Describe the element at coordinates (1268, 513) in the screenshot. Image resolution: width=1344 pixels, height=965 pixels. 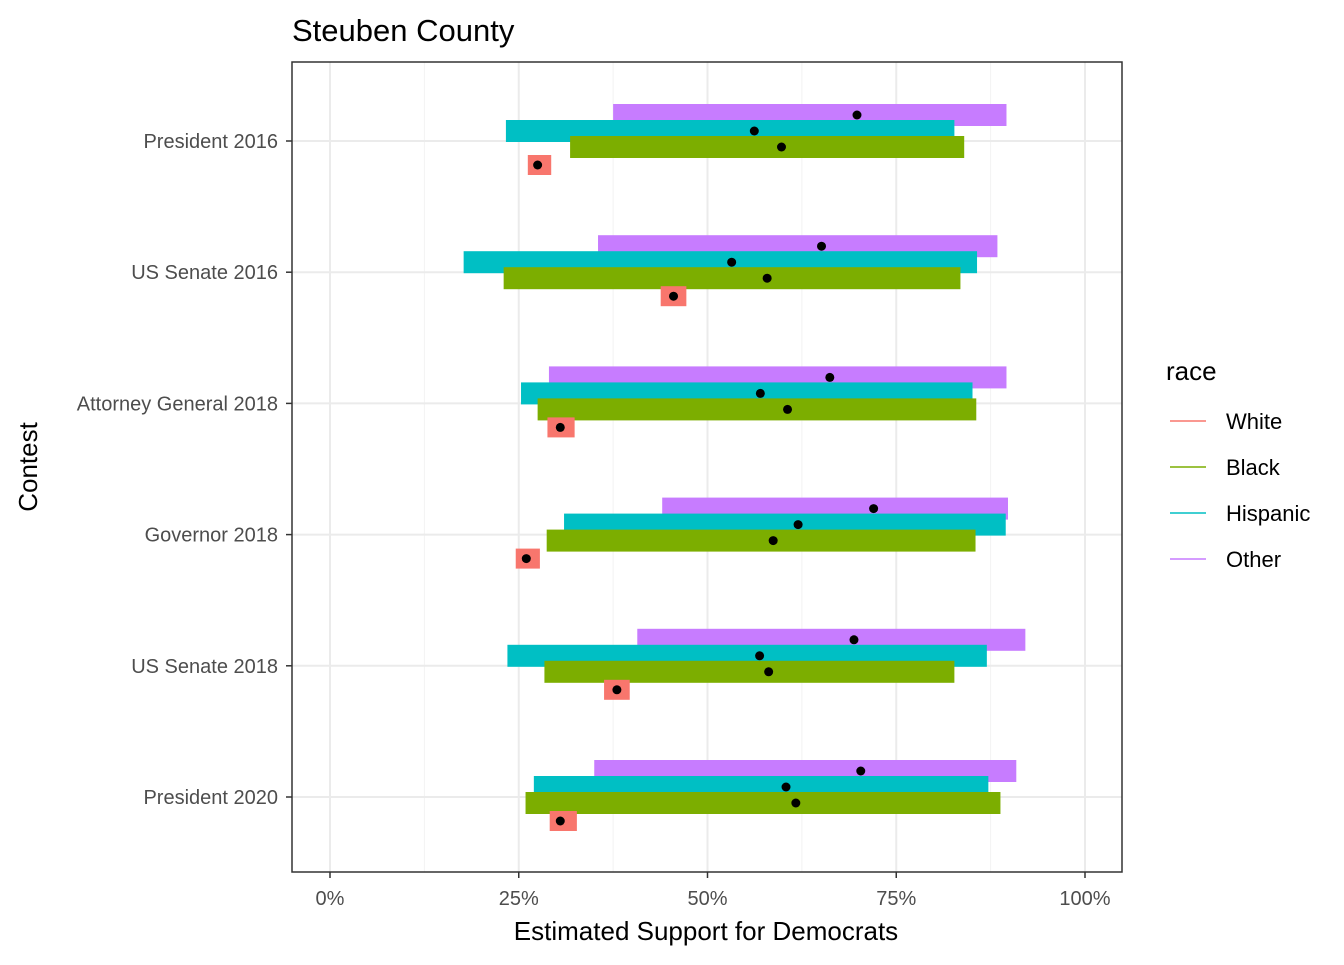
I see `legend-label-hispanic: Hispanic` at that location.